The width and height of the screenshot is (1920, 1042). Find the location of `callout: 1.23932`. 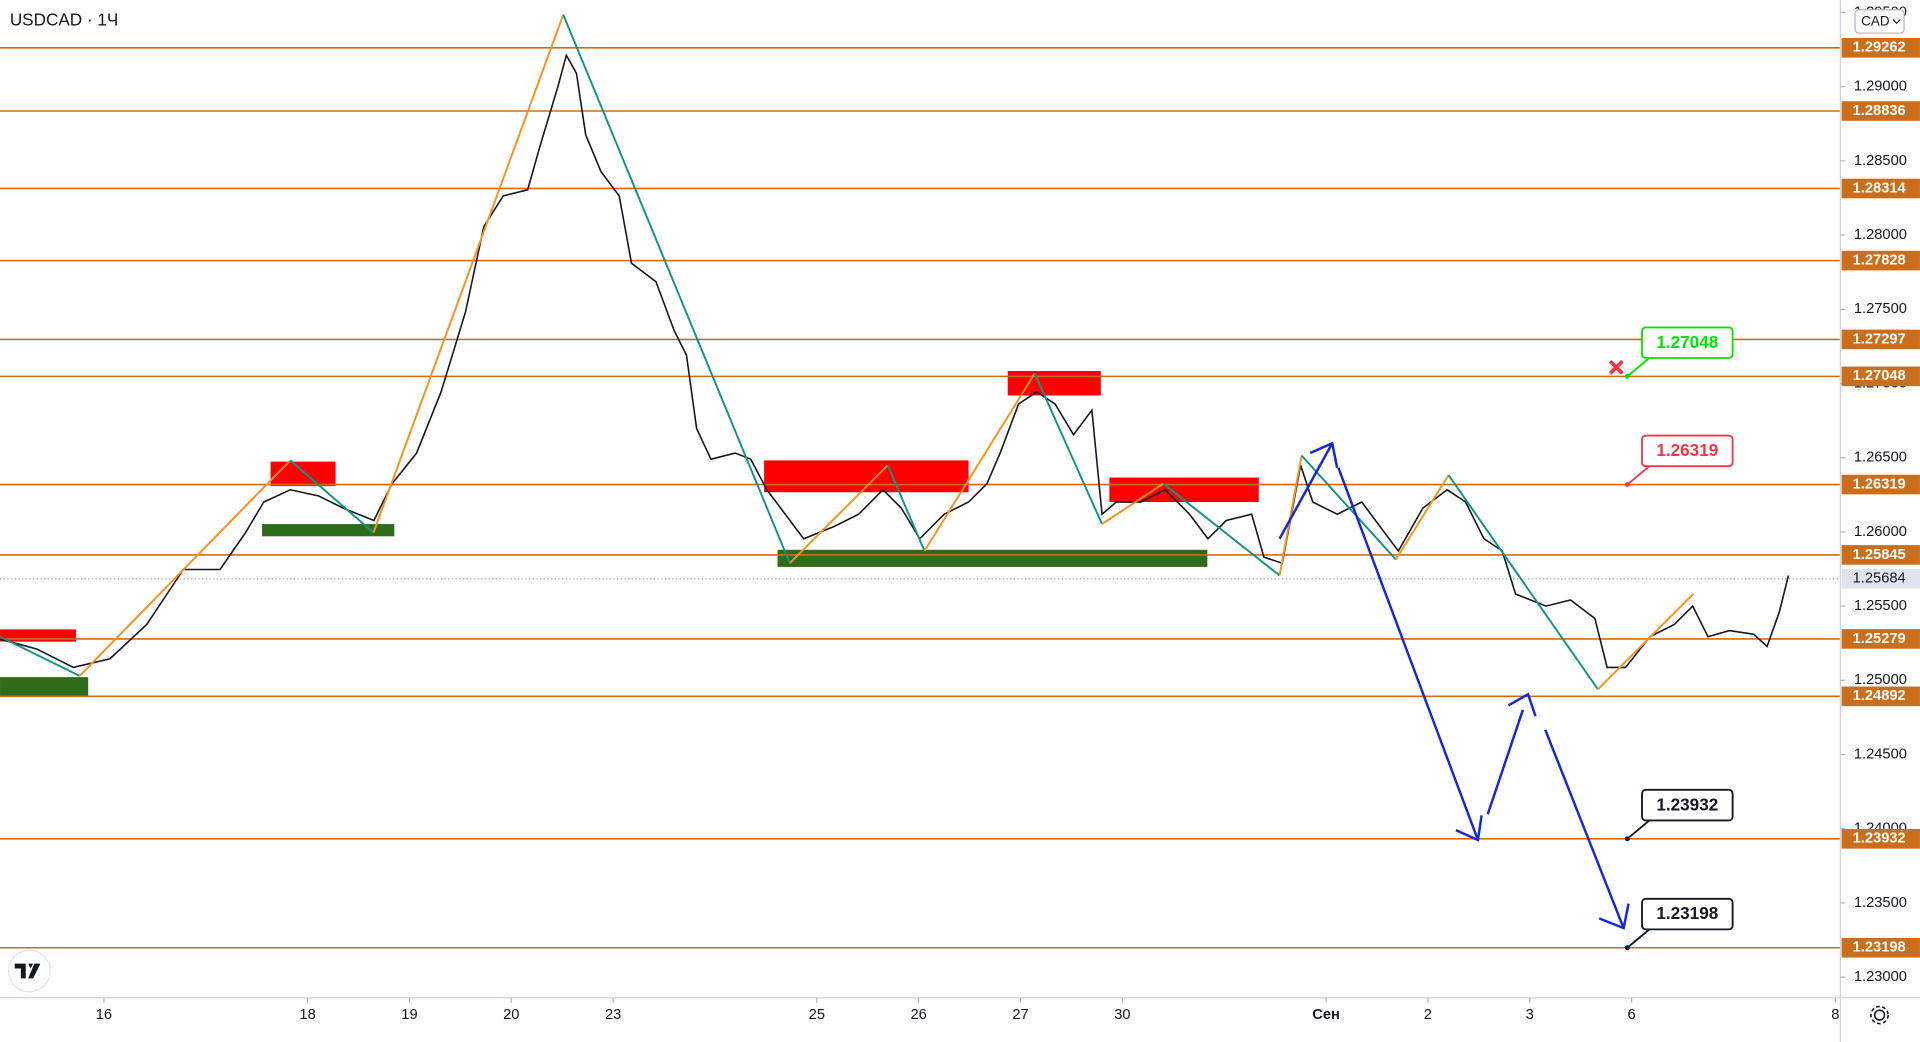

callout: 1.23932 is located at coordinates (1679, 815).